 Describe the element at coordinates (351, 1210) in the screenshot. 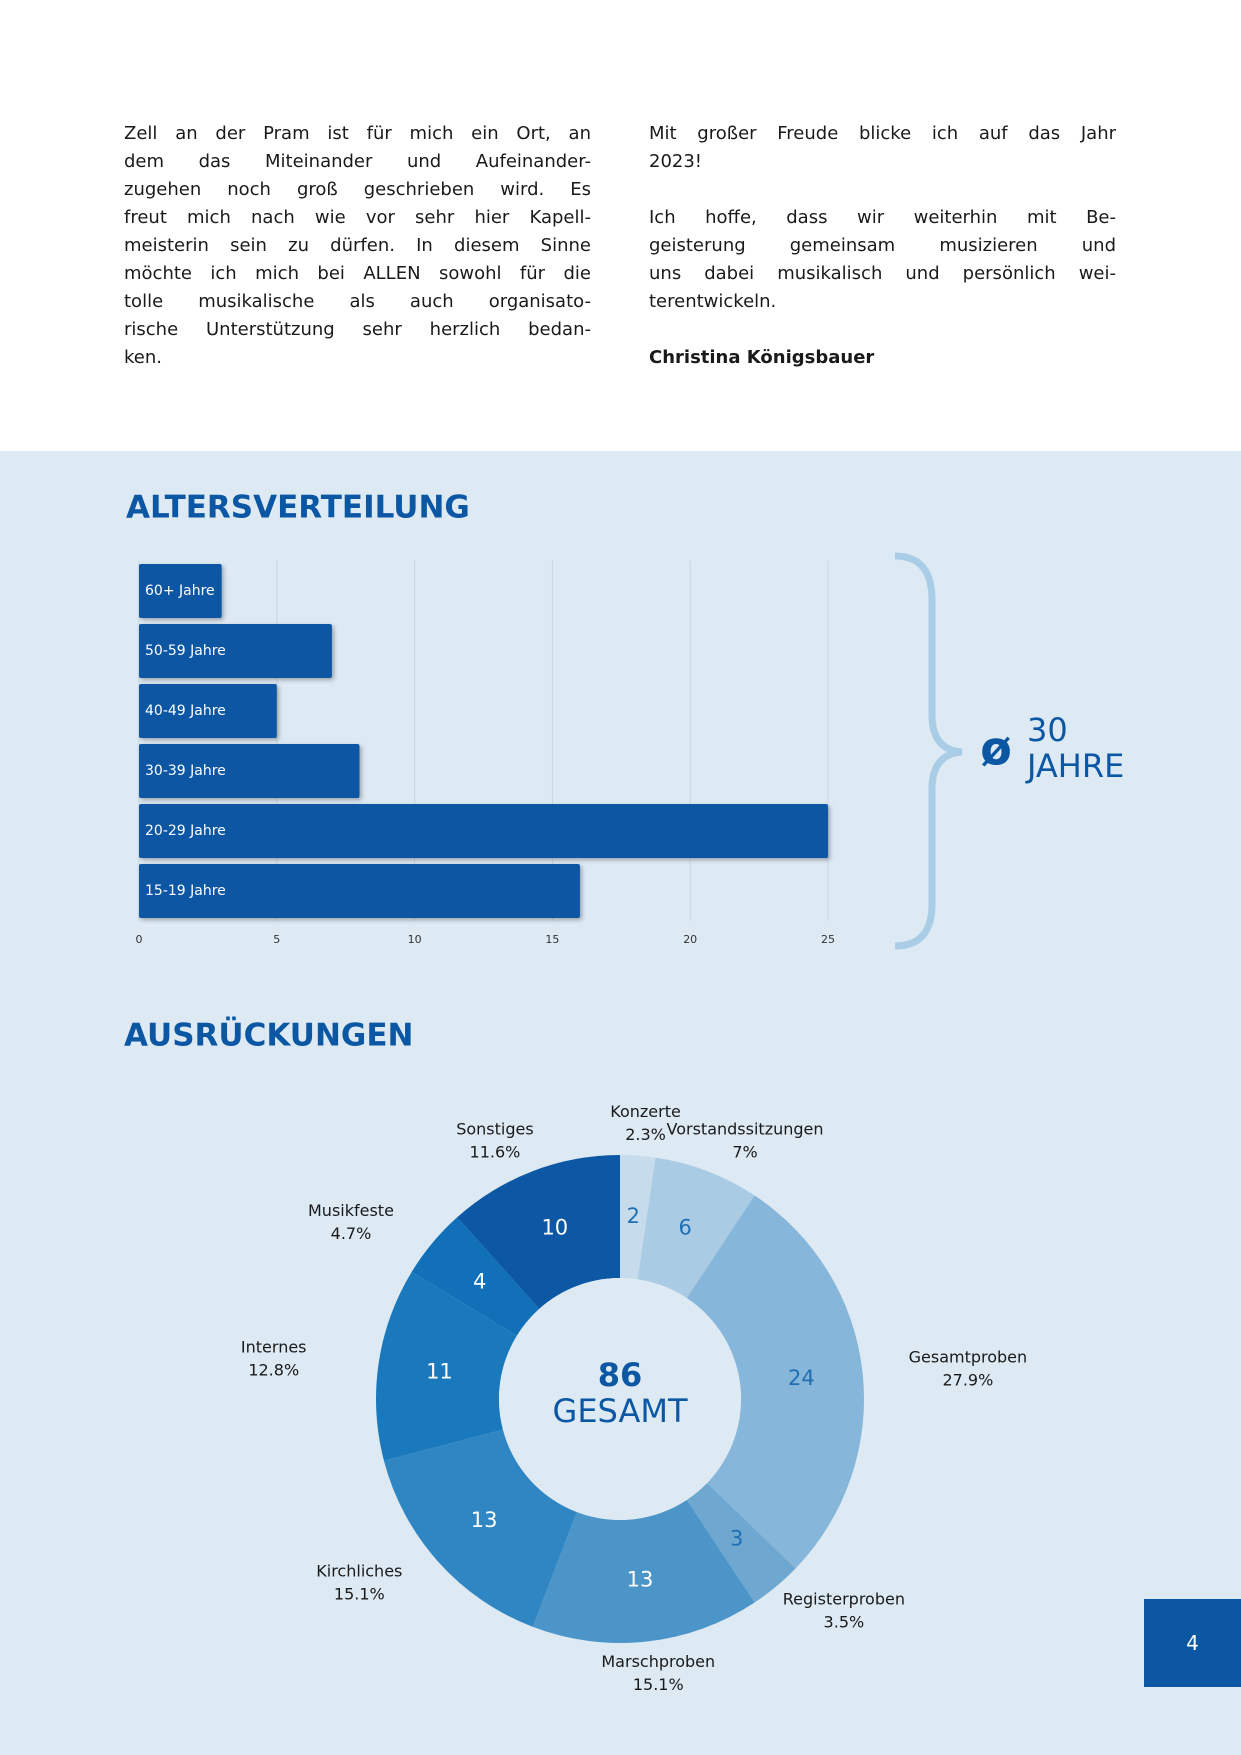

I see `category-label: Musikfeste` at that location.